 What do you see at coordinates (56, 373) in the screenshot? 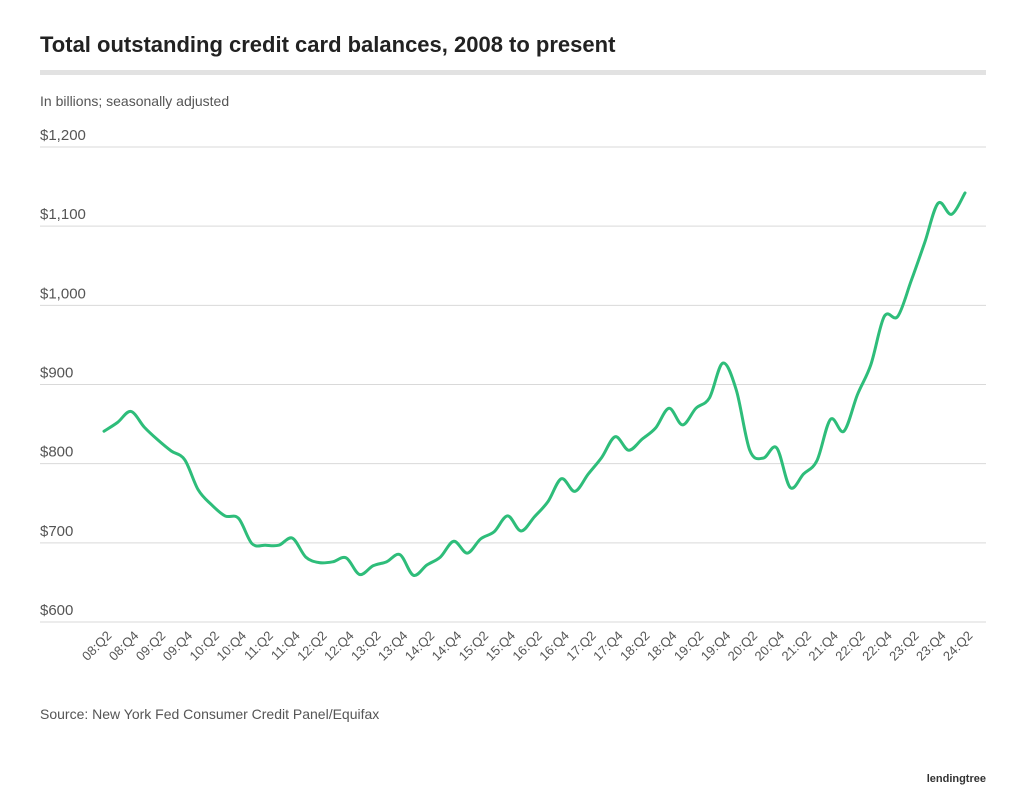
I see `y-tick-label: $900` at bounding box center [56, 373].